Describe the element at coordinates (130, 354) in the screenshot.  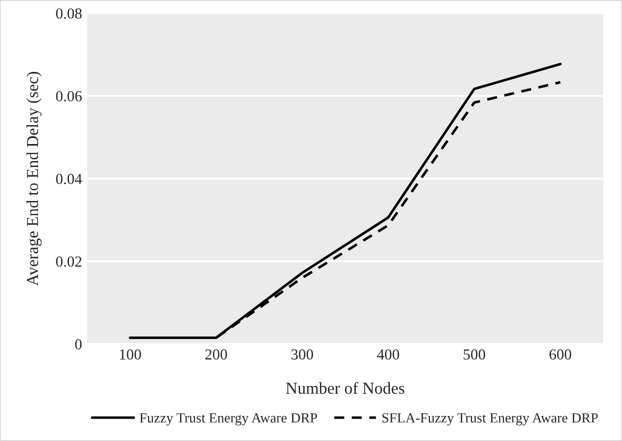
I see `x-tick-label: 100` at that location.